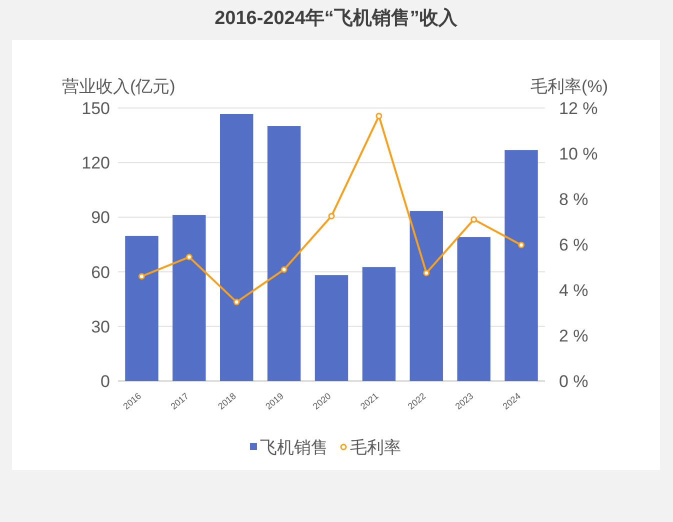 The height and width of the screenshot is (522, 673). I want to click on y-tick-label: 0, so click(105, 381).